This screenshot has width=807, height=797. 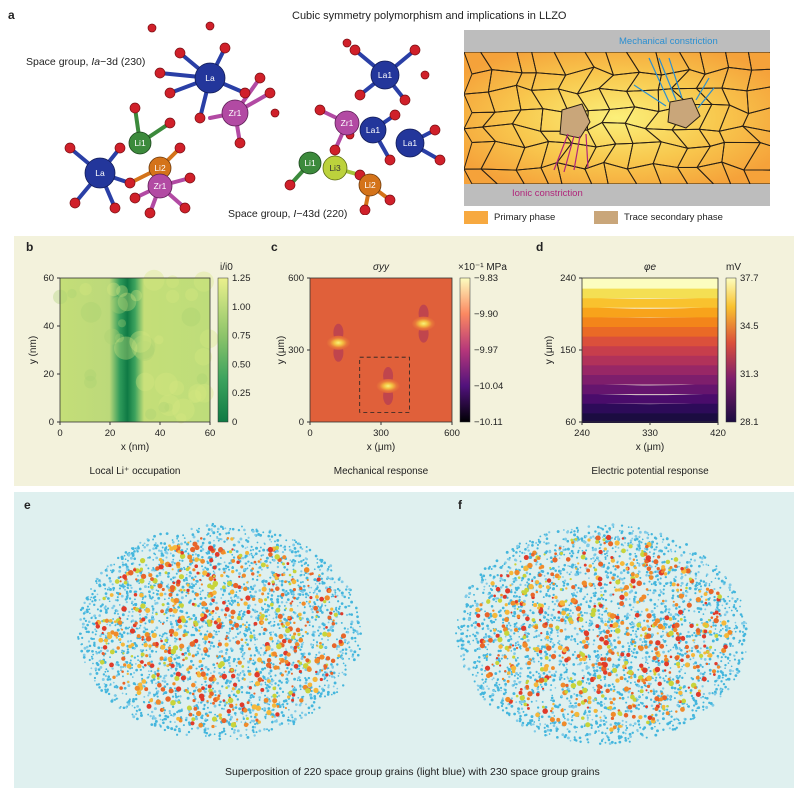 I want to click on tick-label: 300, so click(x=381, y=433).